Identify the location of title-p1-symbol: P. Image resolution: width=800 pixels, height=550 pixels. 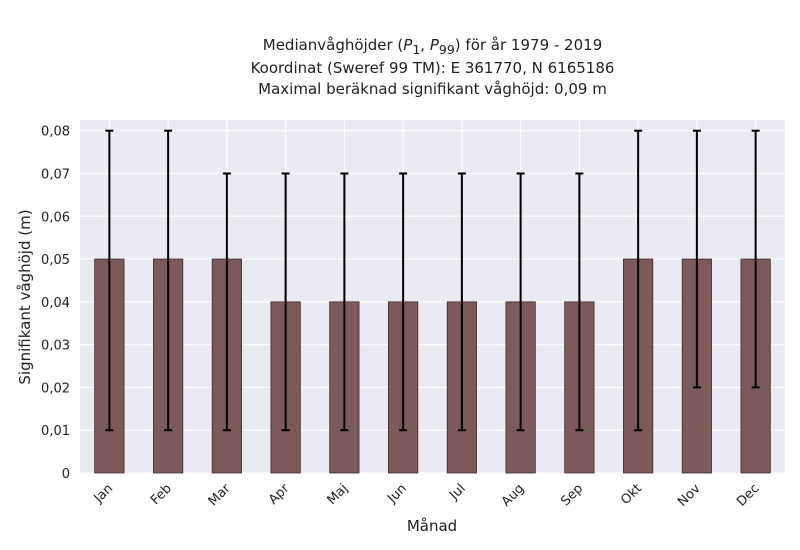
(408, 45).